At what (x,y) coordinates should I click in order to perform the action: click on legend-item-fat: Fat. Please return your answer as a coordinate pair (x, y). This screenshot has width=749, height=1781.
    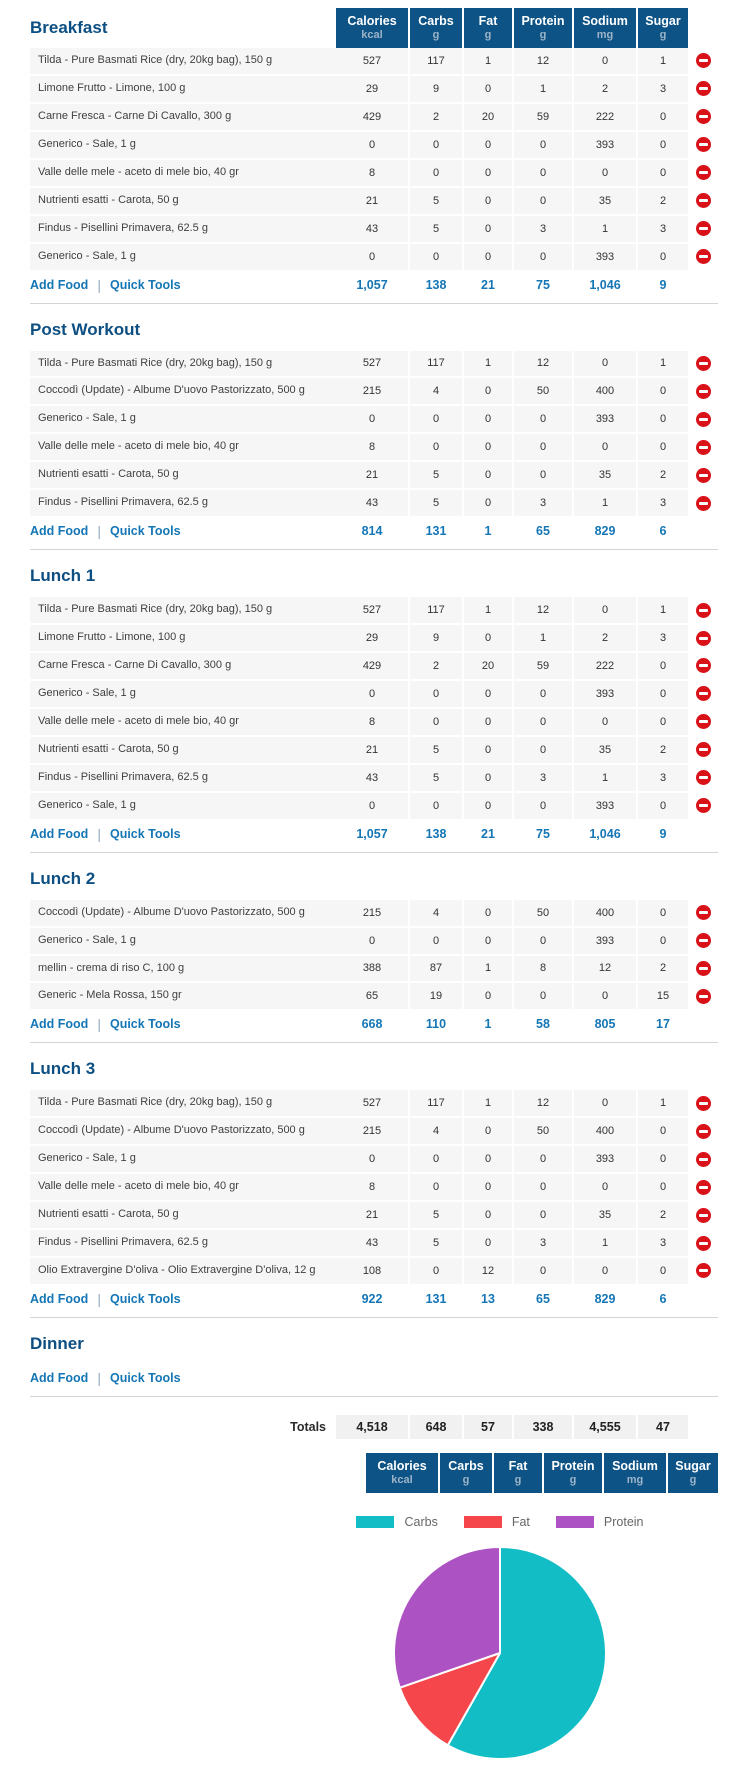
    Looking at the image, I should click on (496, 1522).